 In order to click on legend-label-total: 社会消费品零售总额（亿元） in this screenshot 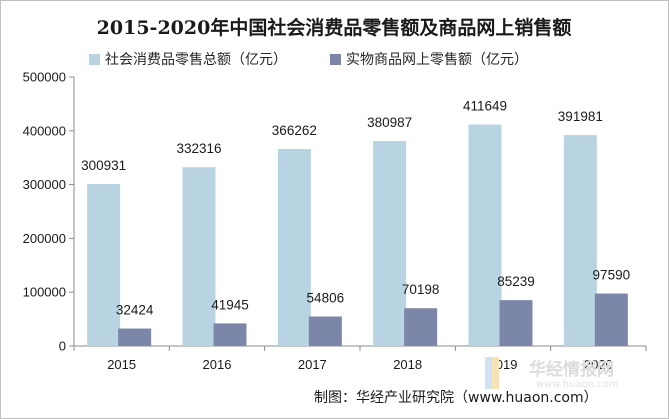, I will do `click(196, 60)`.